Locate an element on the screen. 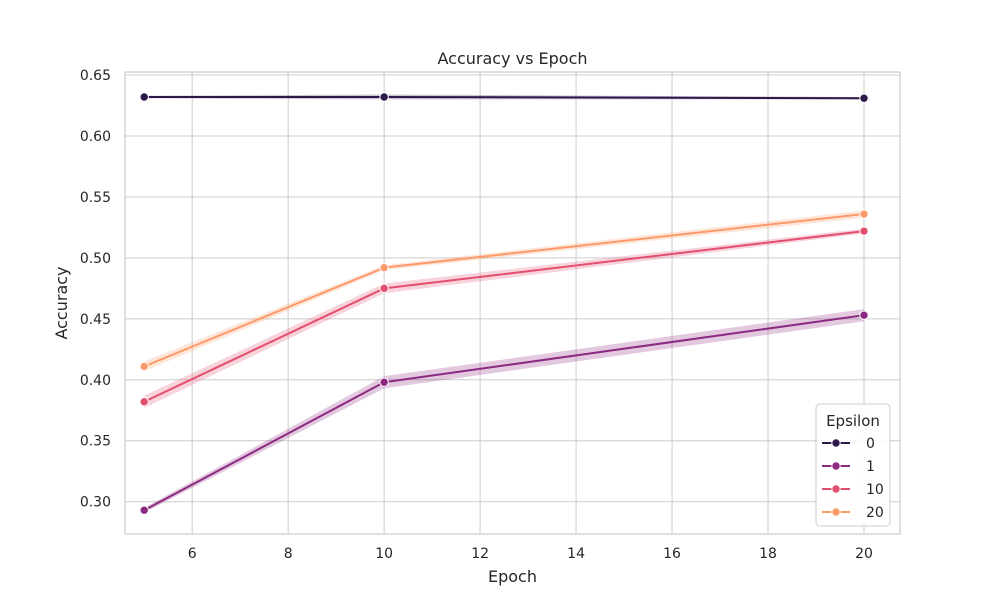 The image size is (1000, 600). x-tick-label: 20 is located at coordinates (864, 554).